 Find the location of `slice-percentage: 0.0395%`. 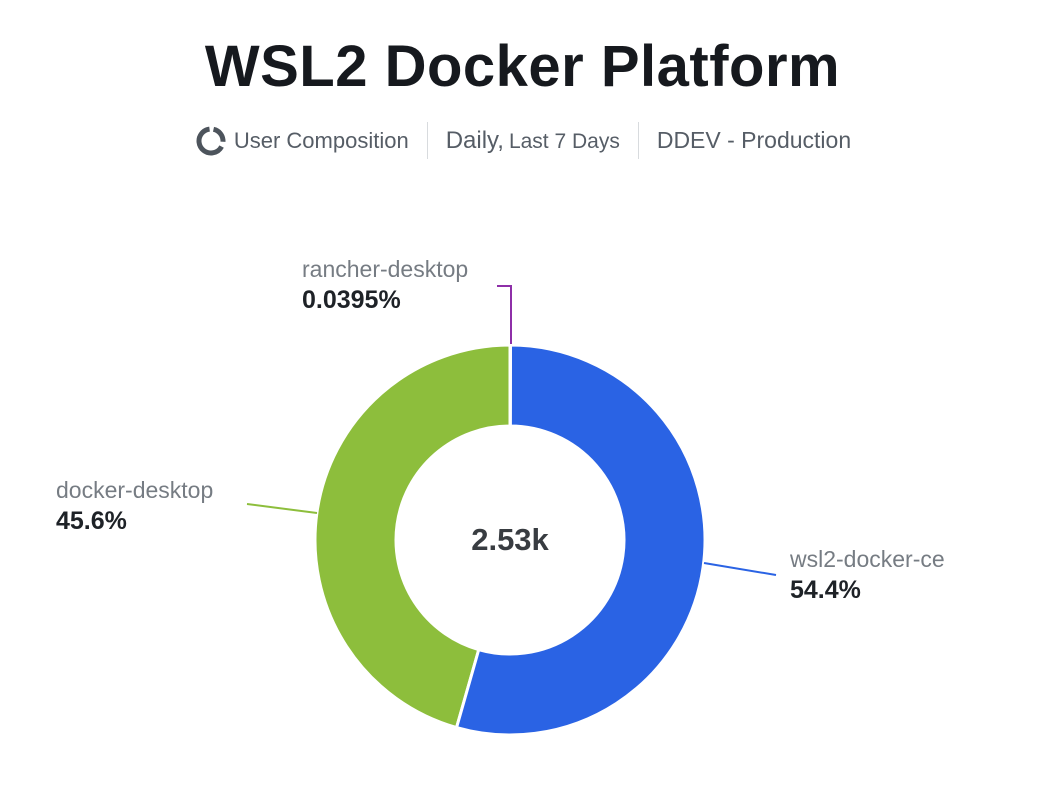

slice-percentage: 0.0395% is located at coordinates (351, 300).